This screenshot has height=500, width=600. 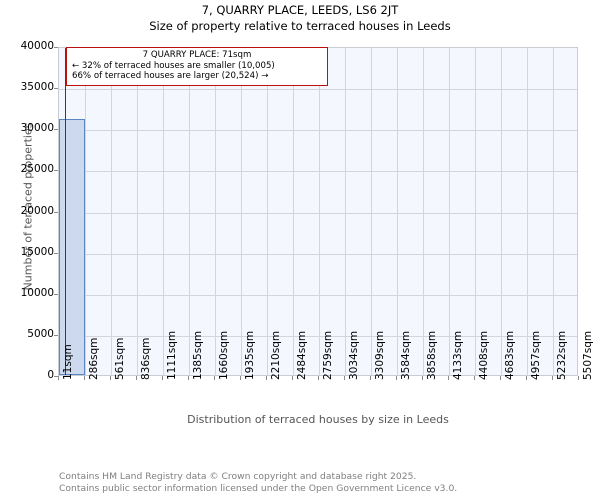 What do you see at coordinates (432, 355) in the screenshot?
I see `x-axis-tick-label: 3858sqm` at bounding box center [432, 355].